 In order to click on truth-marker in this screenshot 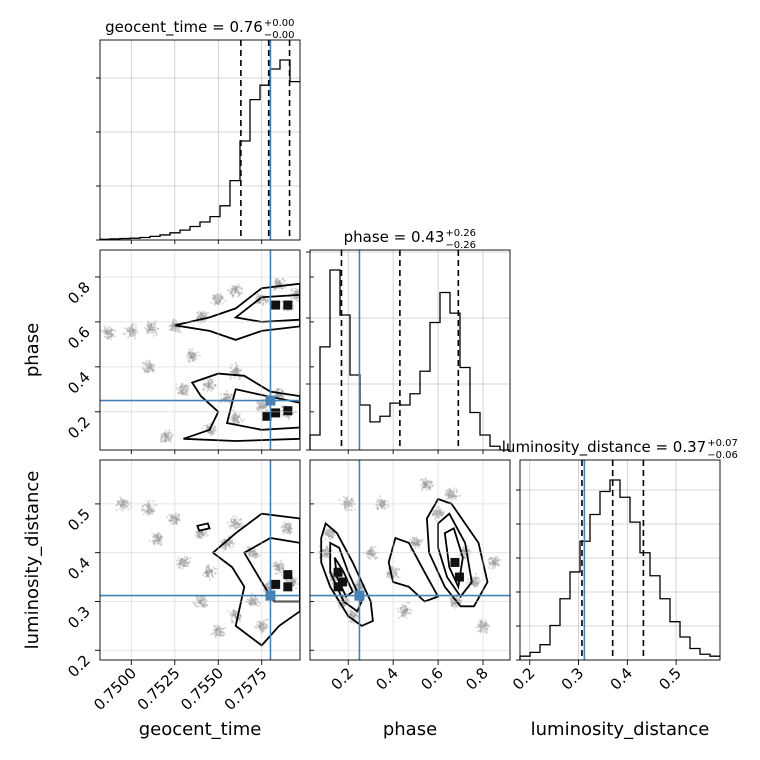, I will do `click(270, 400)`.